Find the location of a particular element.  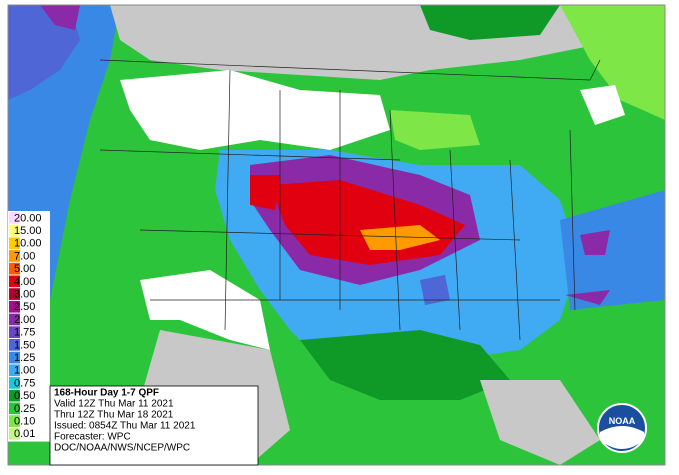

atlantic-blue is located at coordinates (612, 250).